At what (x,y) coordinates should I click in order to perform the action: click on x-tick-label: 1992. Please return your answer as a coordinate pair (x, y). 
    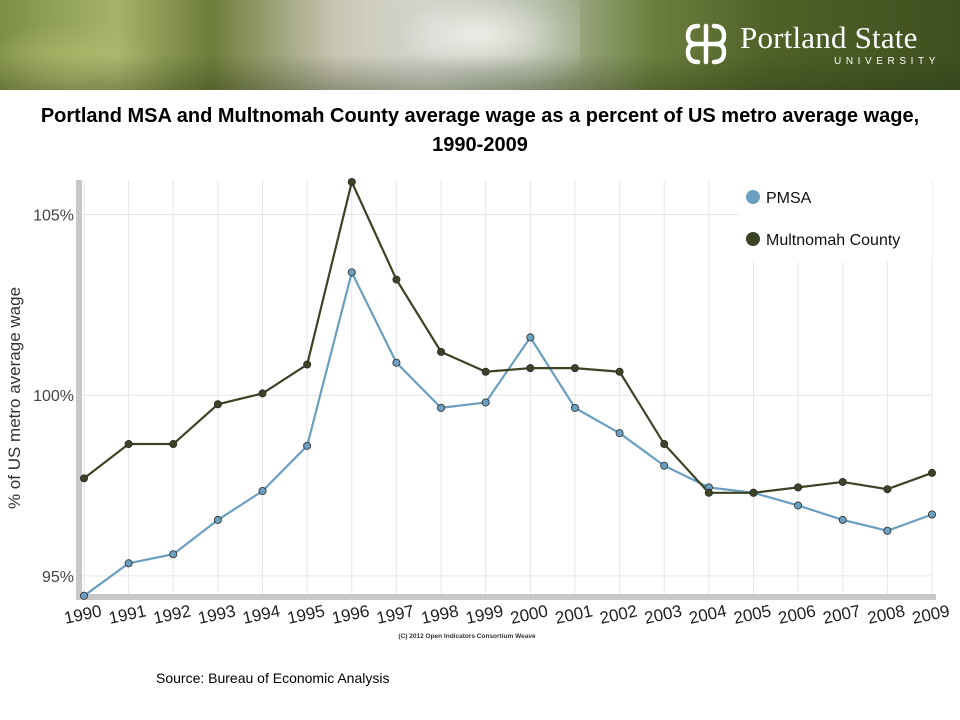
    Looking at the image, I should click on (172, 614).